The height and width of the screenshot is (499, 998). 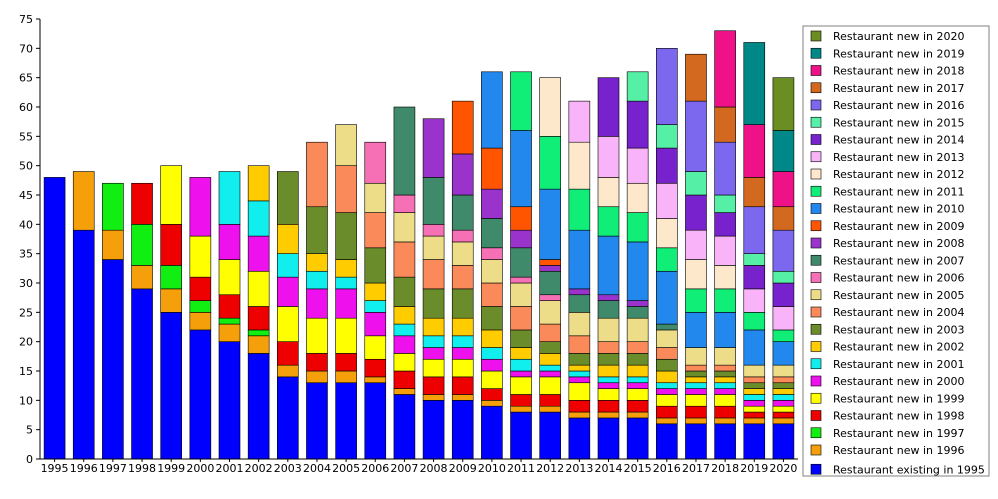 What do you see at coordinates (375, 468) in the screenshot?
I see `x-tick-label: 2006` at bounding box center [375, 468].